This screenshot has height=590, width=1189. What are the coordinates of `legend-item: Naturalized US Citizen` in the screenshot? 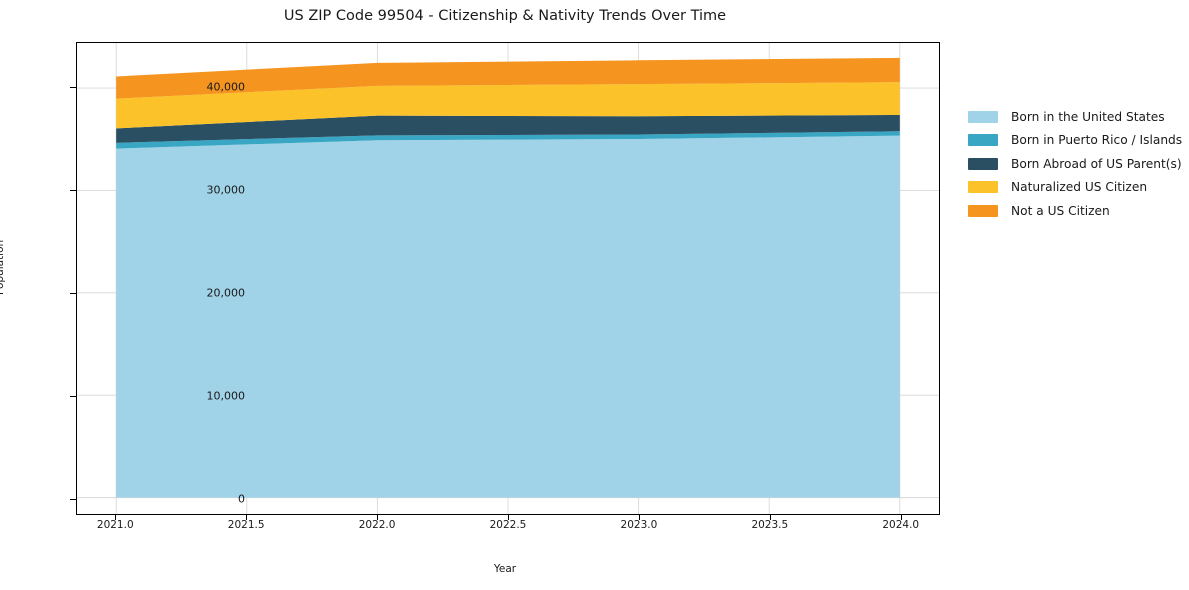 It's located at (1075, 188).